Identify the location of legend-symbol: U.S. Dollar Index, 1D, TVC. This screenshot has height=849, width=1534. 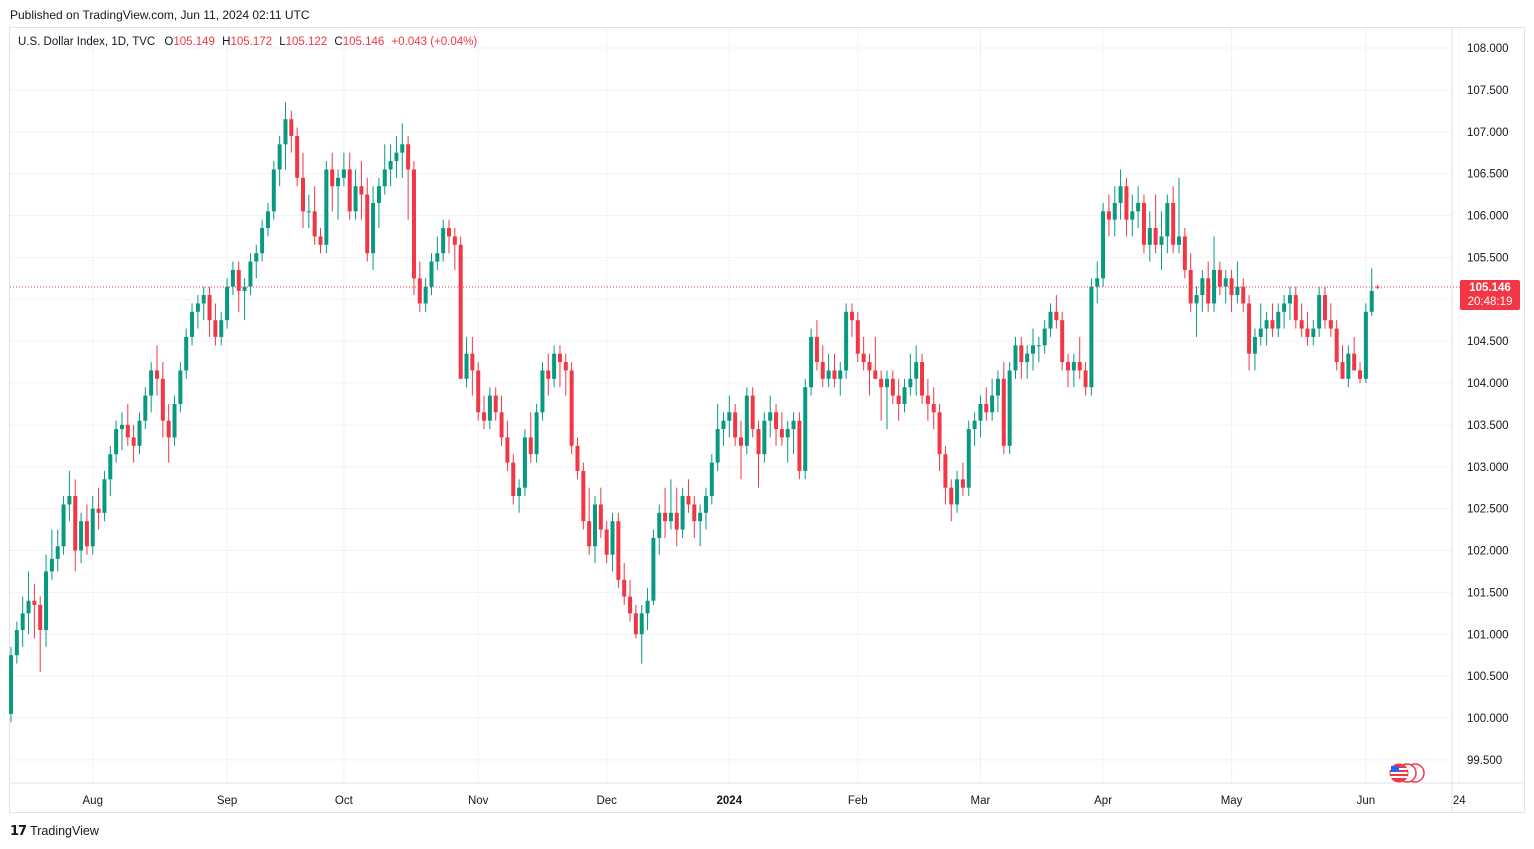
(87, 42).